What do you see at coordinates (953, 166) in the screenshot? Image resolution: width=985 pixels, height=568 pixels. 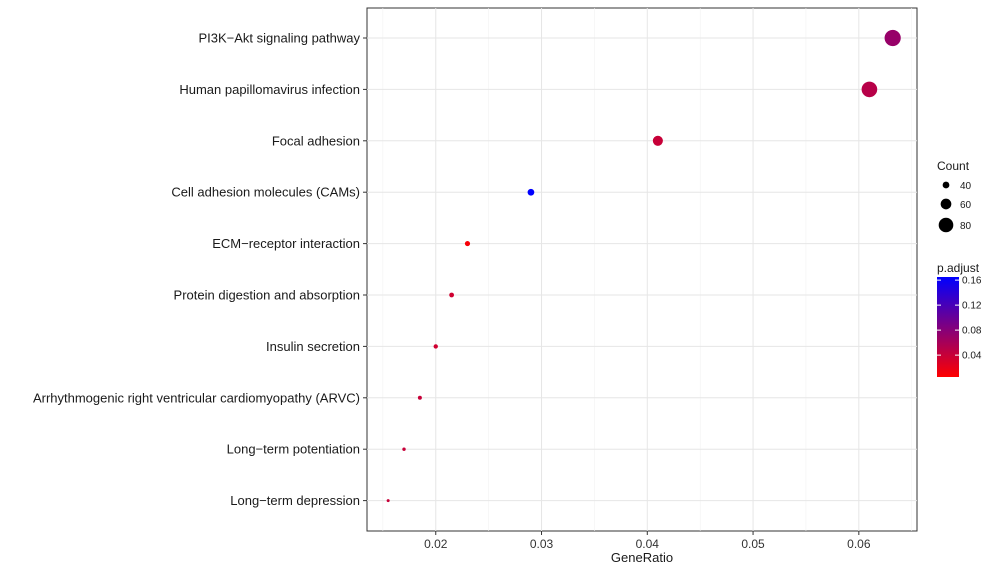 I see `count-legend-title: Count` at bounding box center [953, 166].